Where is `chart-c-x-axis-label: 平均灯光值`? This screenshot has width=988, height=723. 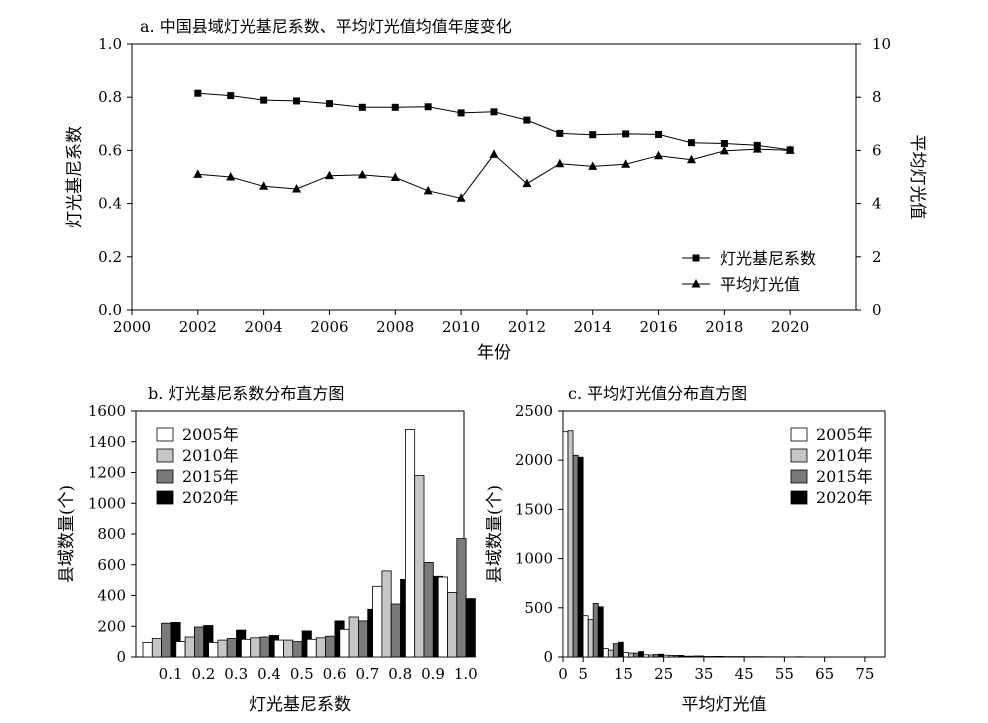 chart-c-x-axis-label: 平均灯光值 is located at coordinates (724, 705).